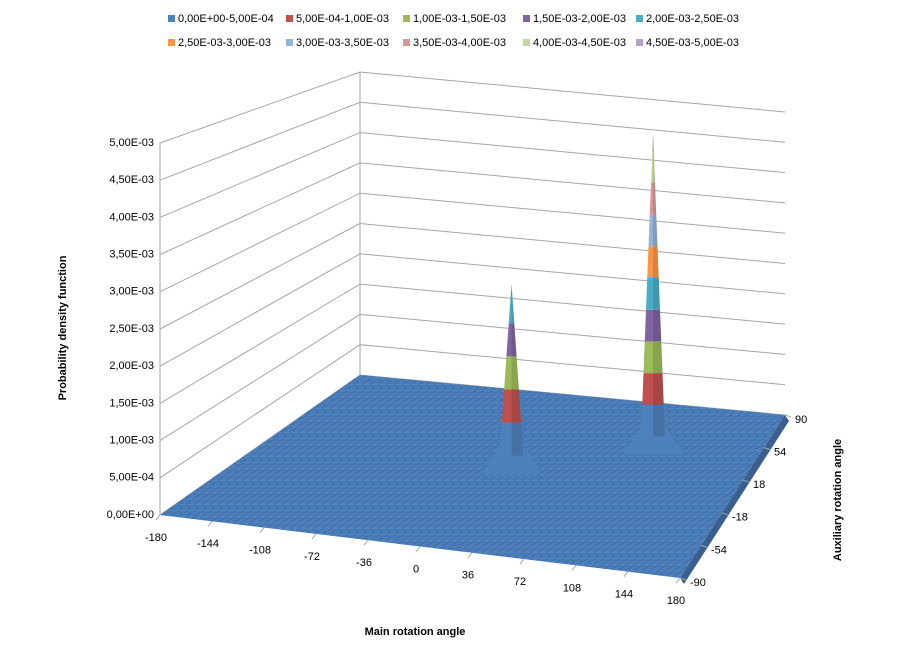  I want to click on legend-label: 1,00E-03-1,50E-03, so click(459, 19).